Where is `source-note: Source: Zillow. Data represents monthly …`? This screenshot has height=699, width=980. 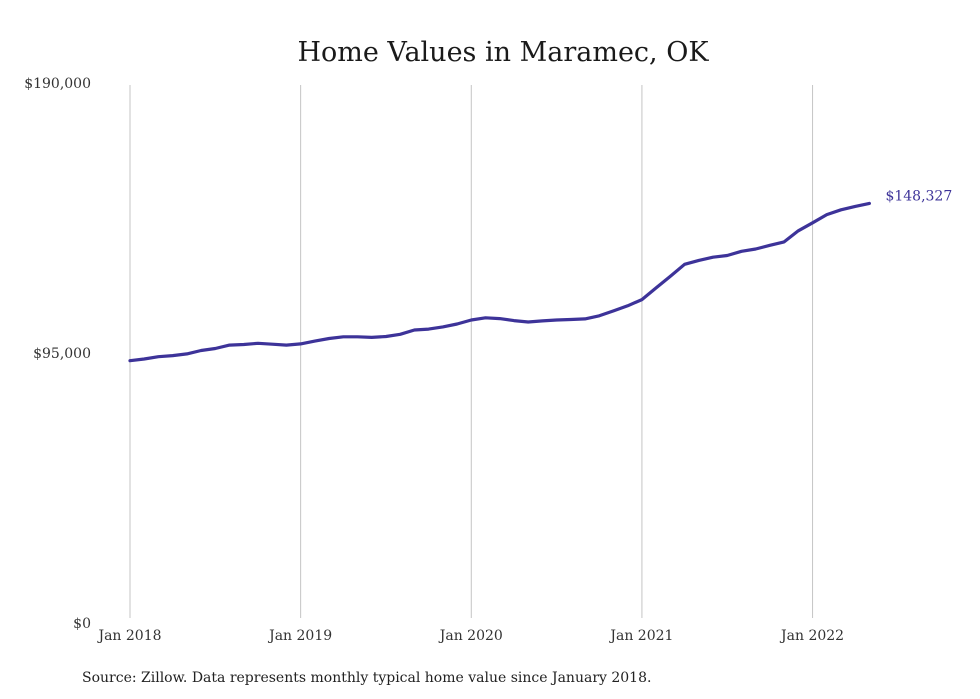 source-note: Source: Zillow. Data represents monthly … is located at coordinates (366, 678).